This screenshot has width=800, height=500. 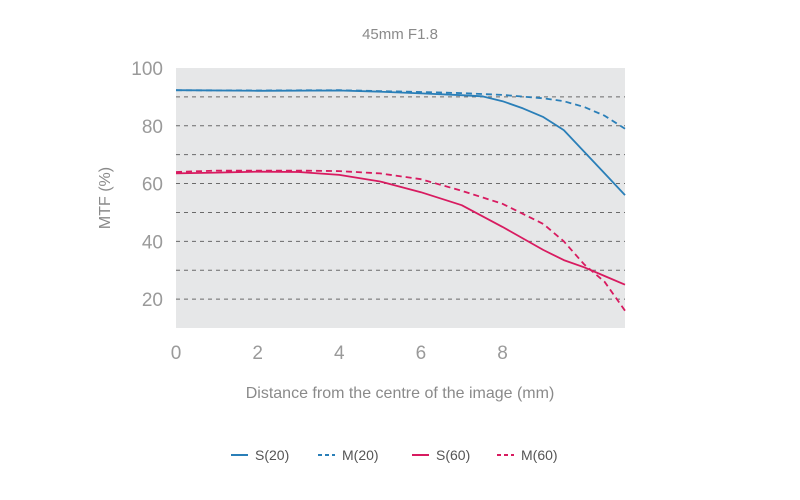 I want to click on x-tick-label: 8, so click(x=502, y=353).